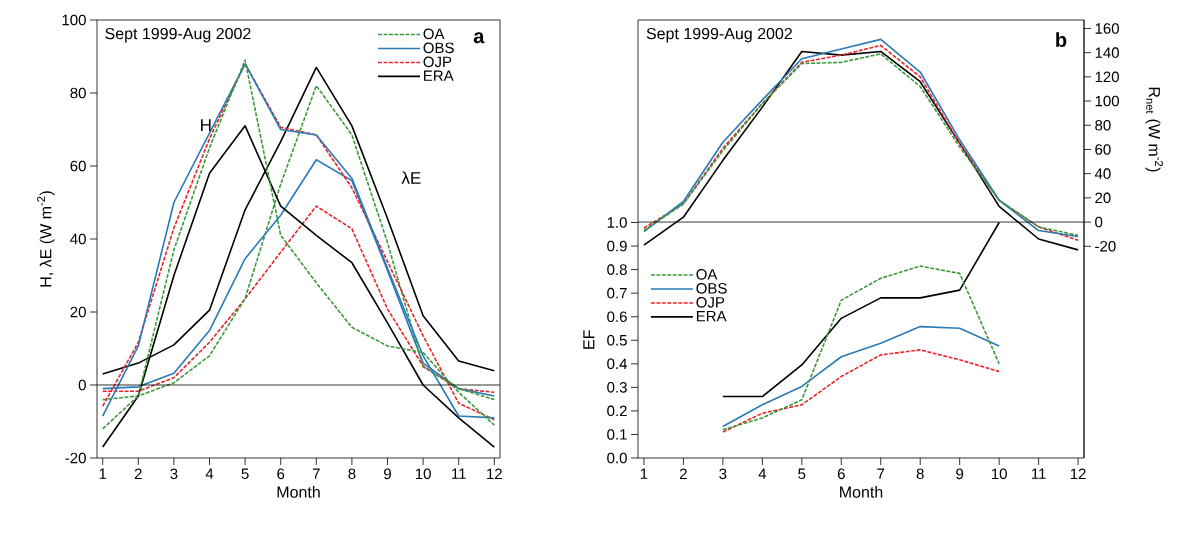 The height and width of the screenshot is (536, 1186). Describe the element at coordinates (1103, 125) in the screenshot. I see `y2-tick-label: 80` at that location.